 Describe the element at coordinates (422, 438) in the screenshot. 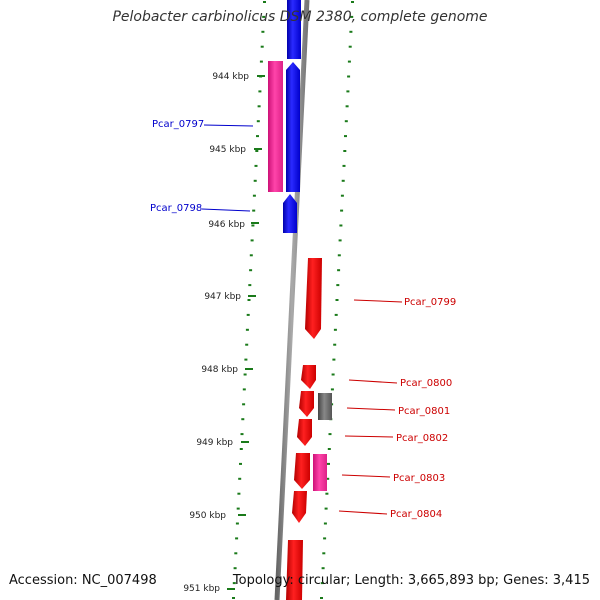

I see `gene-label-pcar-0802: Pcar_0802` at that location.